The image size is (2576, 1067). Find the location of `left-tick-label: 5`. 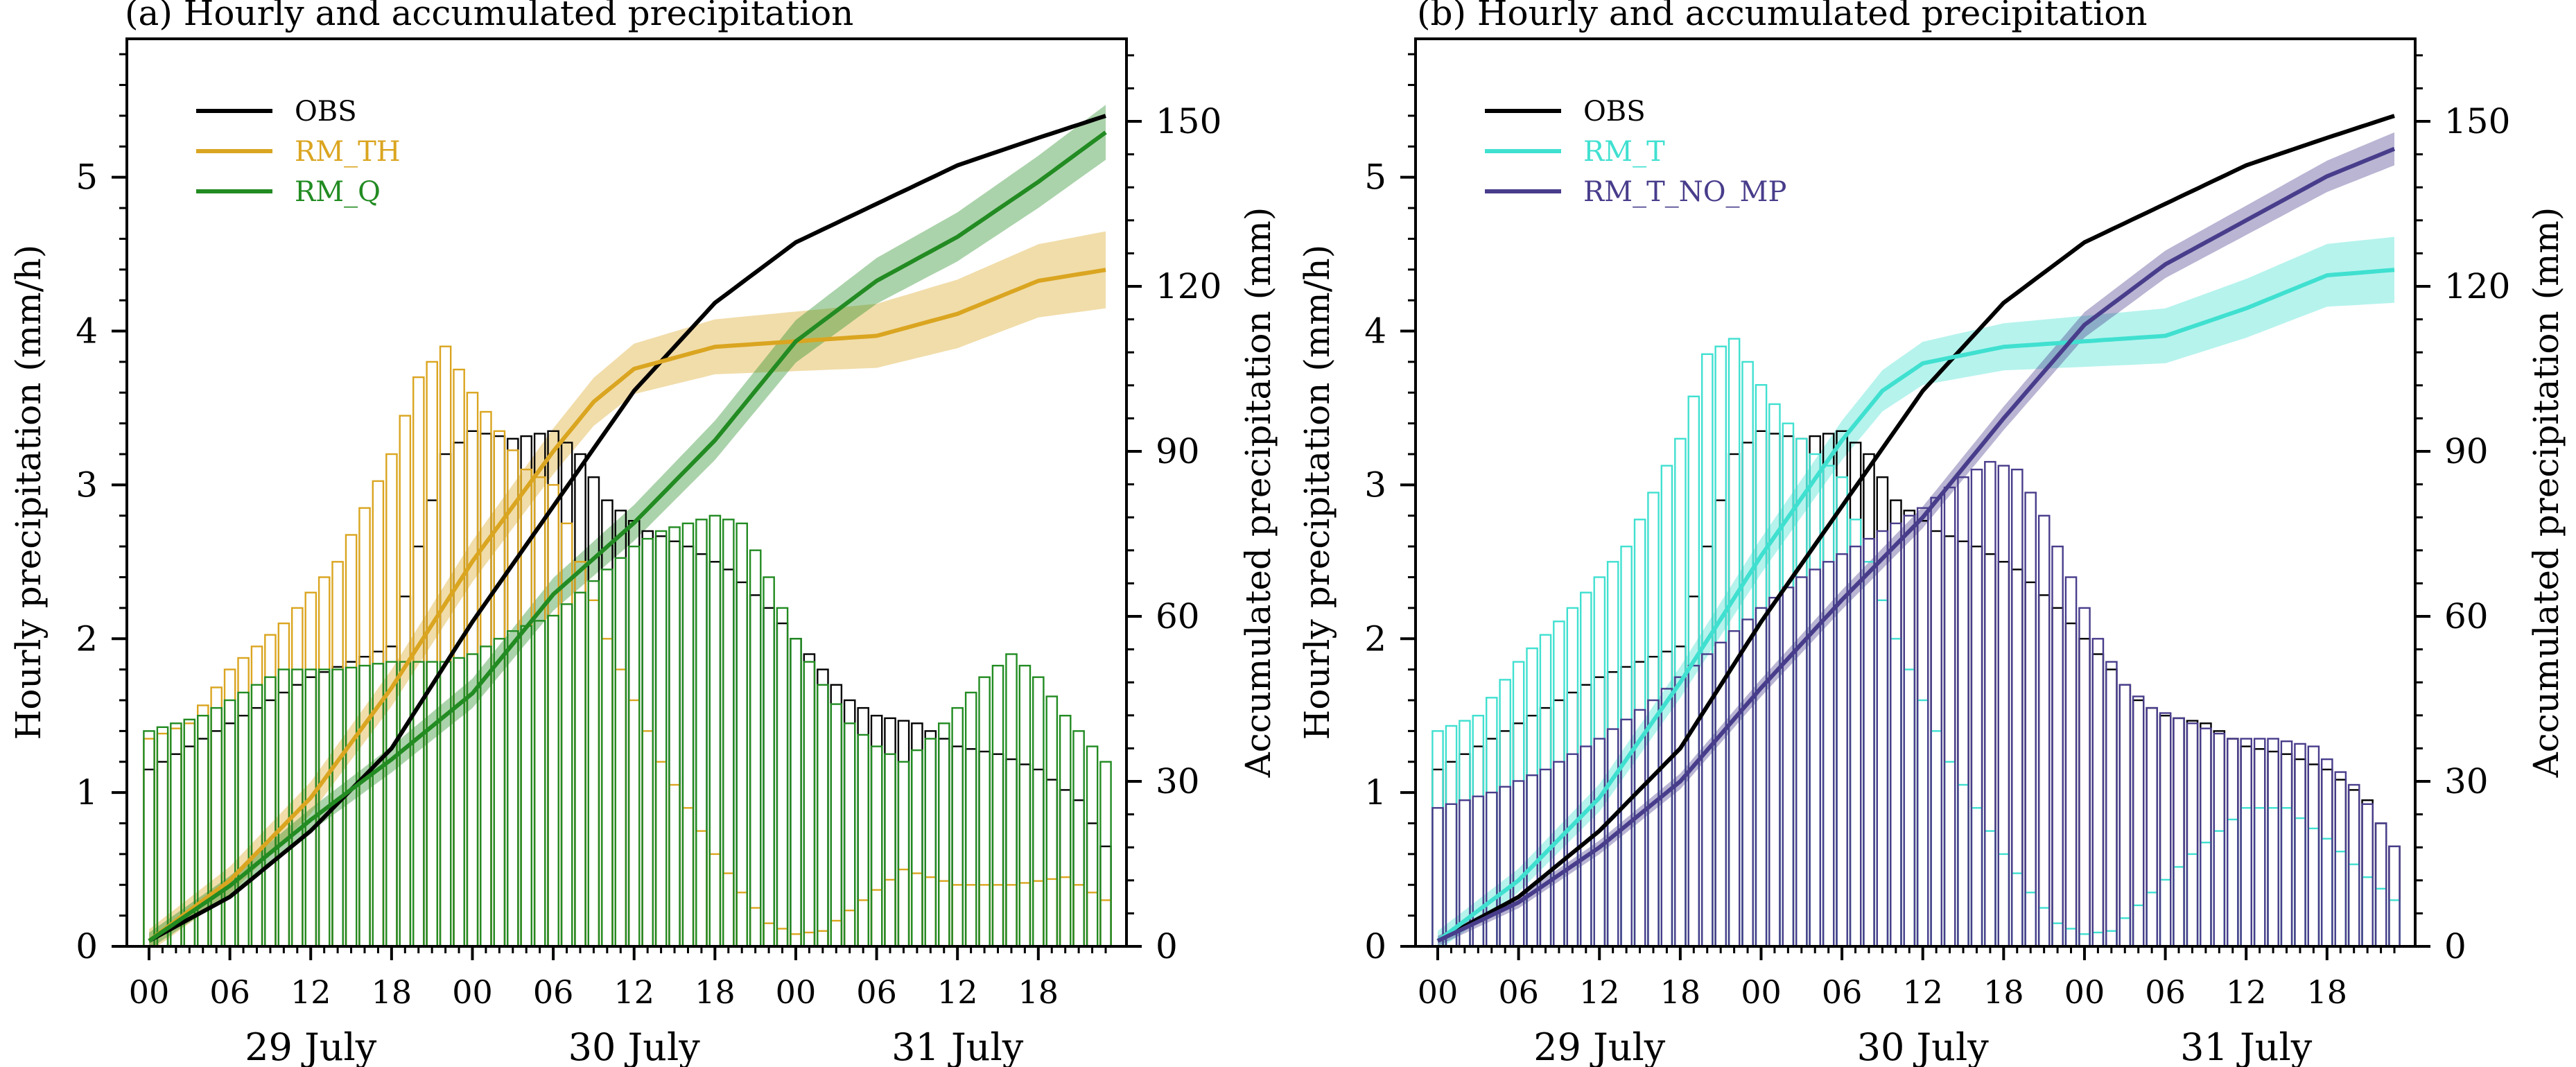

left-tick-label: 5 is located at coordinates (1375, 177).